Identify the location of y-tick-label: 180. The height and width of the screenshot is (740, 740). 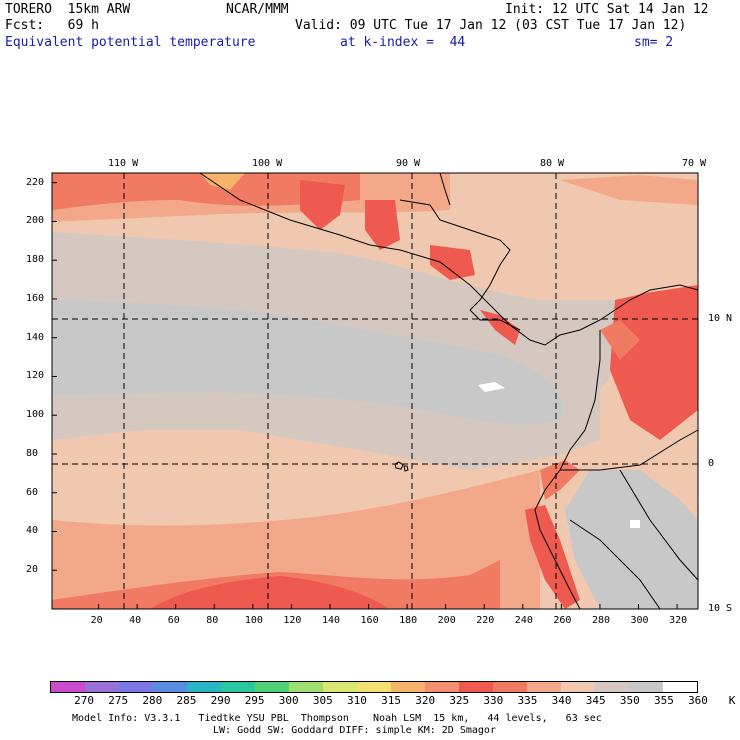
(35, 260).